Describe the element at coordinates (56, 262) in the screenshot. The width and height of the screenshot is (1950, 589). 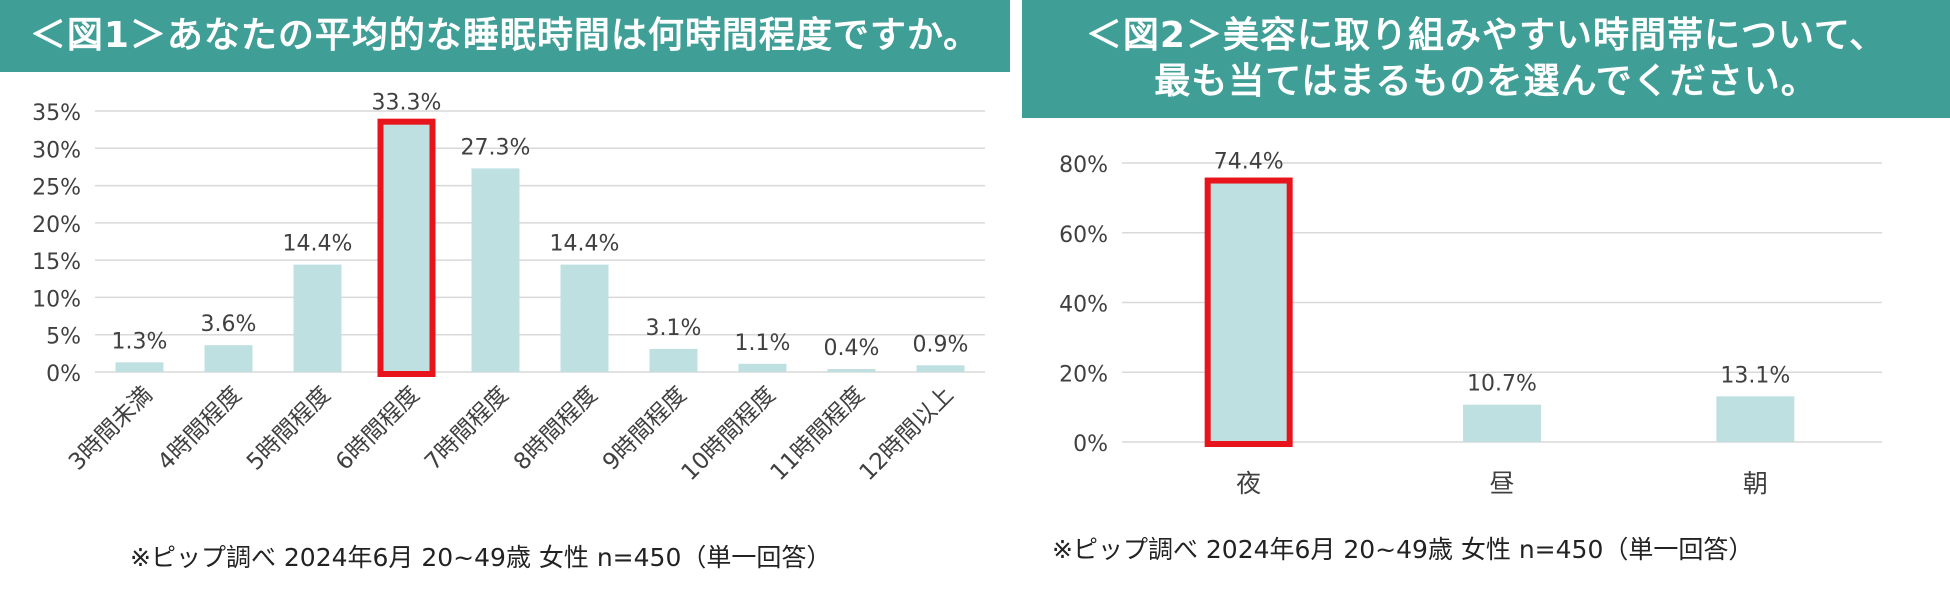
I see `y-tick-label: 15%` at that location.